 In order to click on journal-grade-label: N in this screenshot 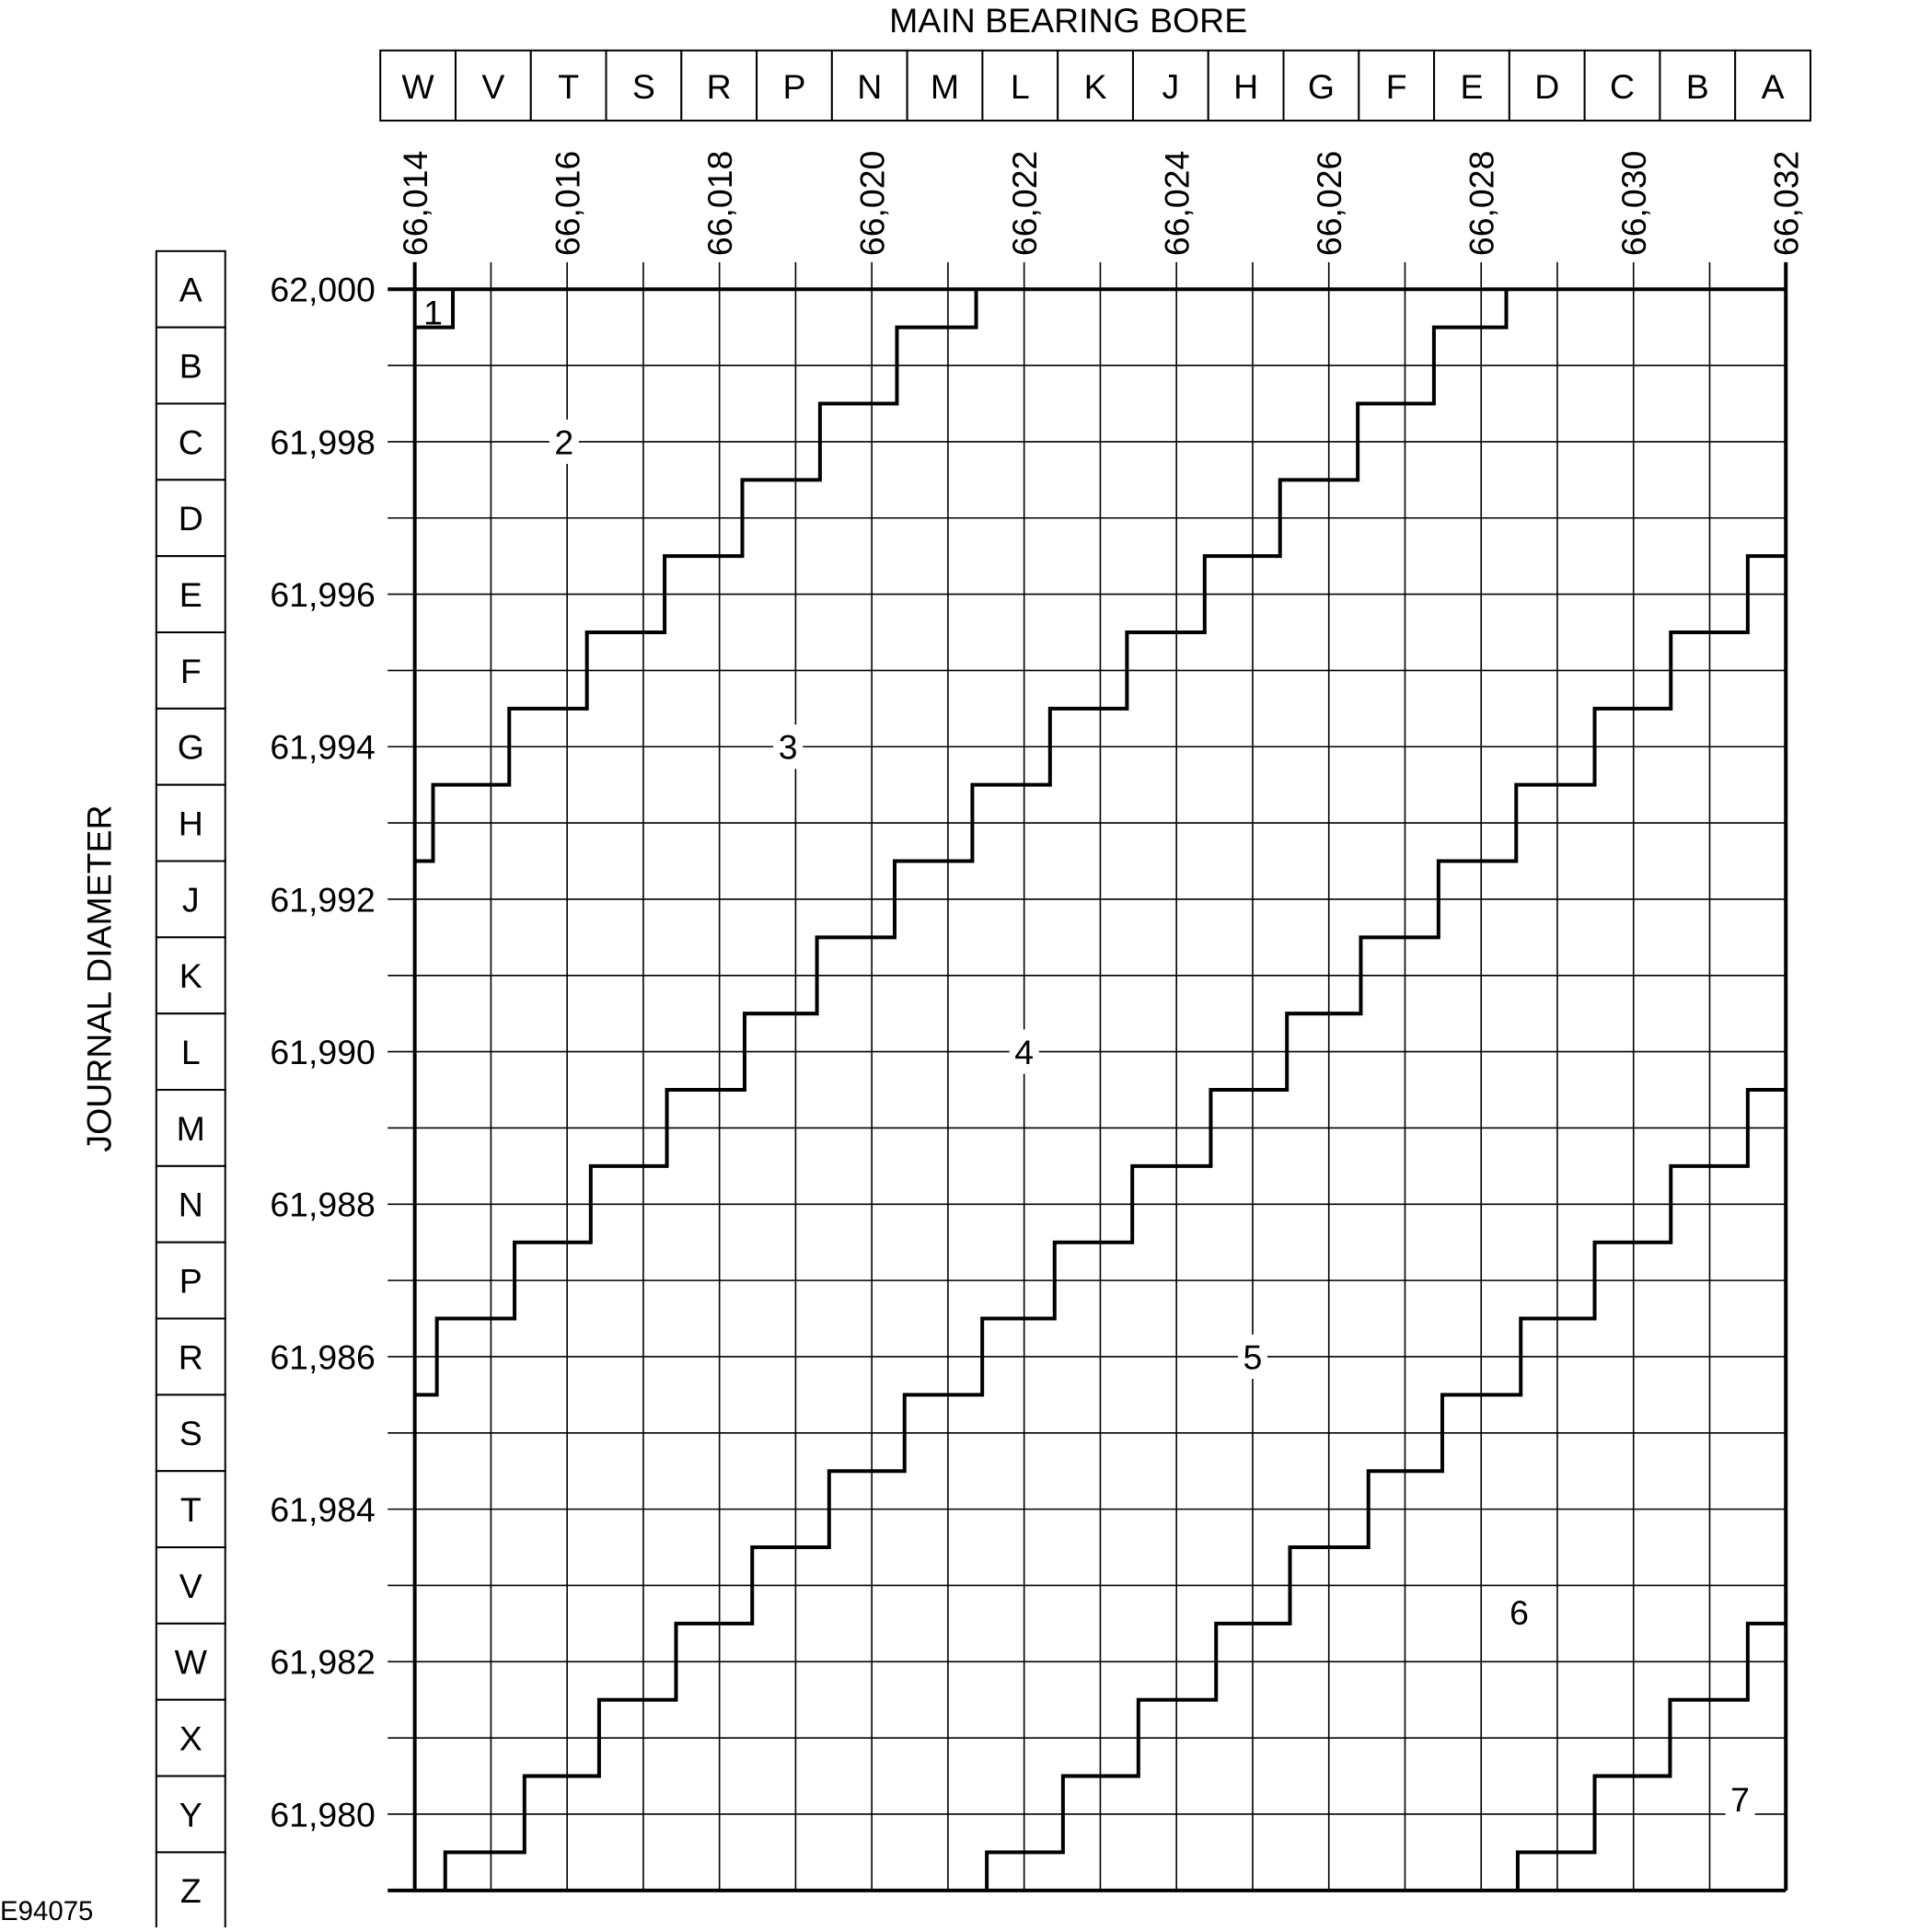, I will do `click(191, 1205)`.